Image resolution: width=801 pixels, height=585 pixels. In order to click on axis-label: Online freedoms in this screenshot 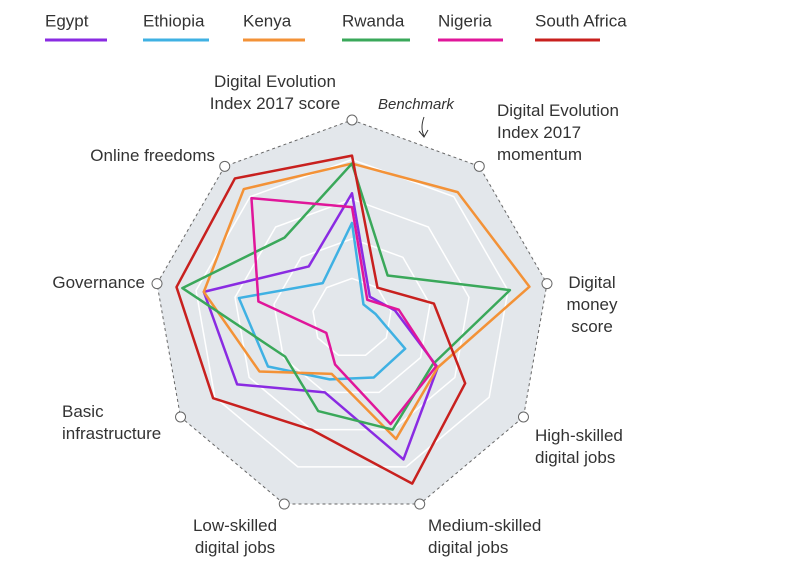, I will do `click(152, 155)`.